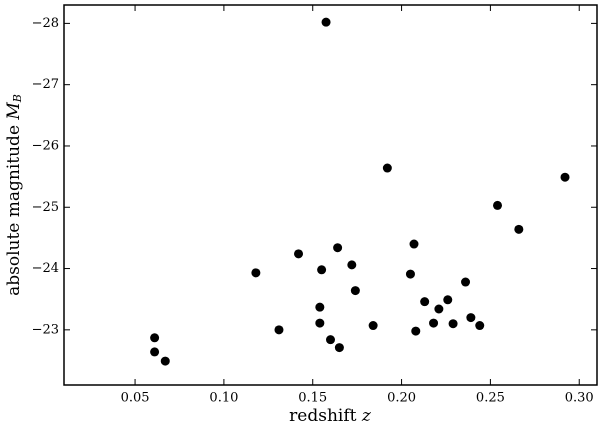 Image resolution: width=600 pixels, height=427 pixels. I want to click on x-tick-label: 0.30, so click(579, 398).